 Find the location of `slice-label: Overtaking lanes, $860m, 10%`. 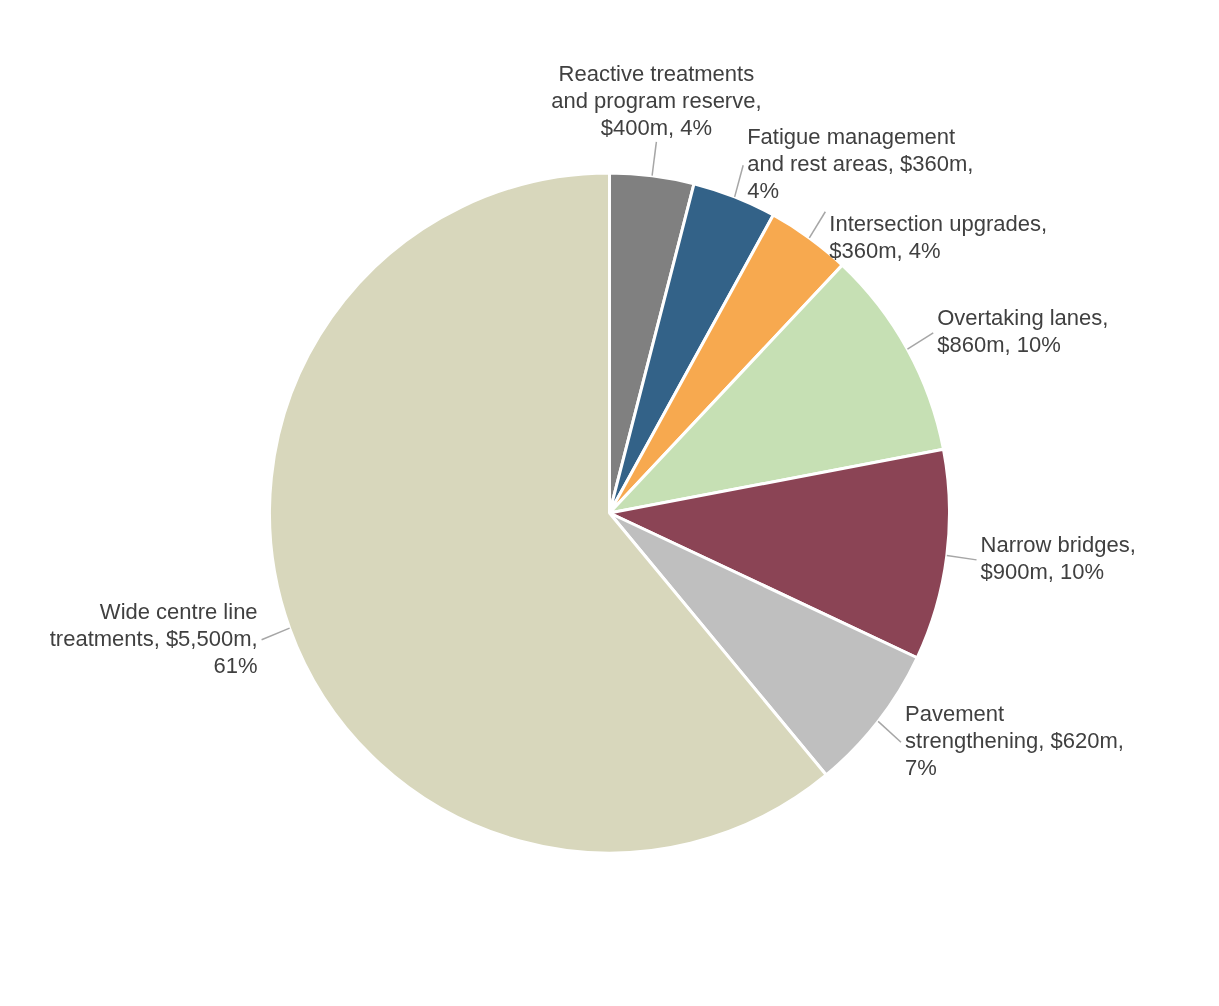

slice-label: Overtaking lanes, $860m, 10% is located at coordinates (1023, 331).